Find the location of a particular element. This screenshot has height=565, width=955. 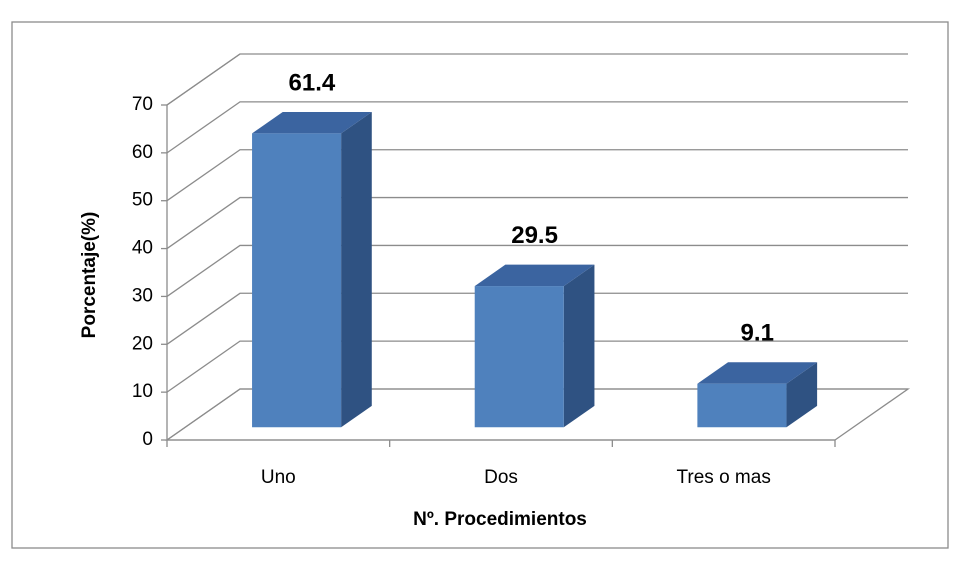

y-tick-label: 70 is located at coordinates (142, 104).